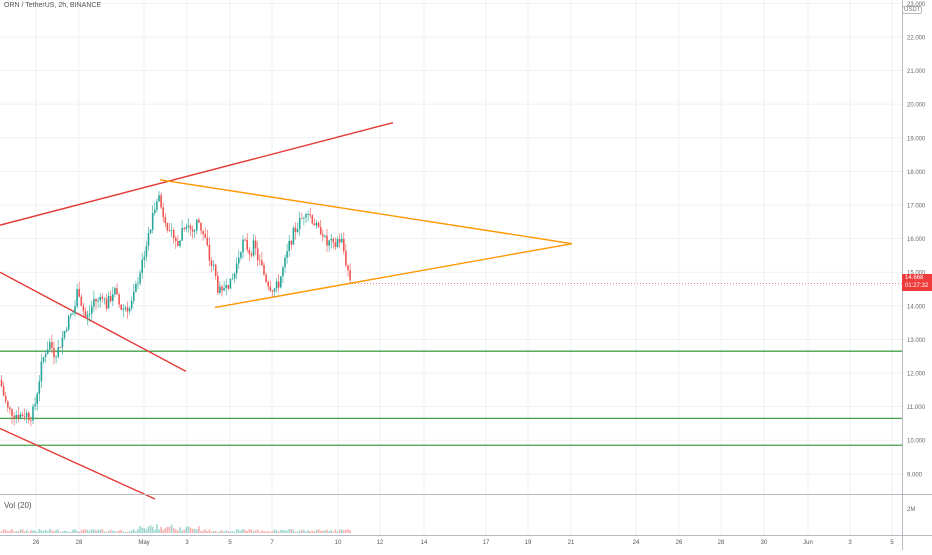 Image resolution: width=932 pixels, height=555 pixels. Describe the element at coordinates (916, 38) in the screenshot. I see `y-tick-label: 22.000` at that location.